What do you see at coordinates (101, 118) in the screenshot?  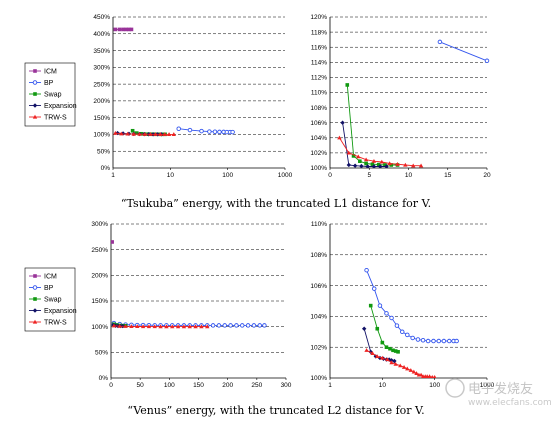 I see `y-tick-label: 150%` at bounding box center [101, 118].